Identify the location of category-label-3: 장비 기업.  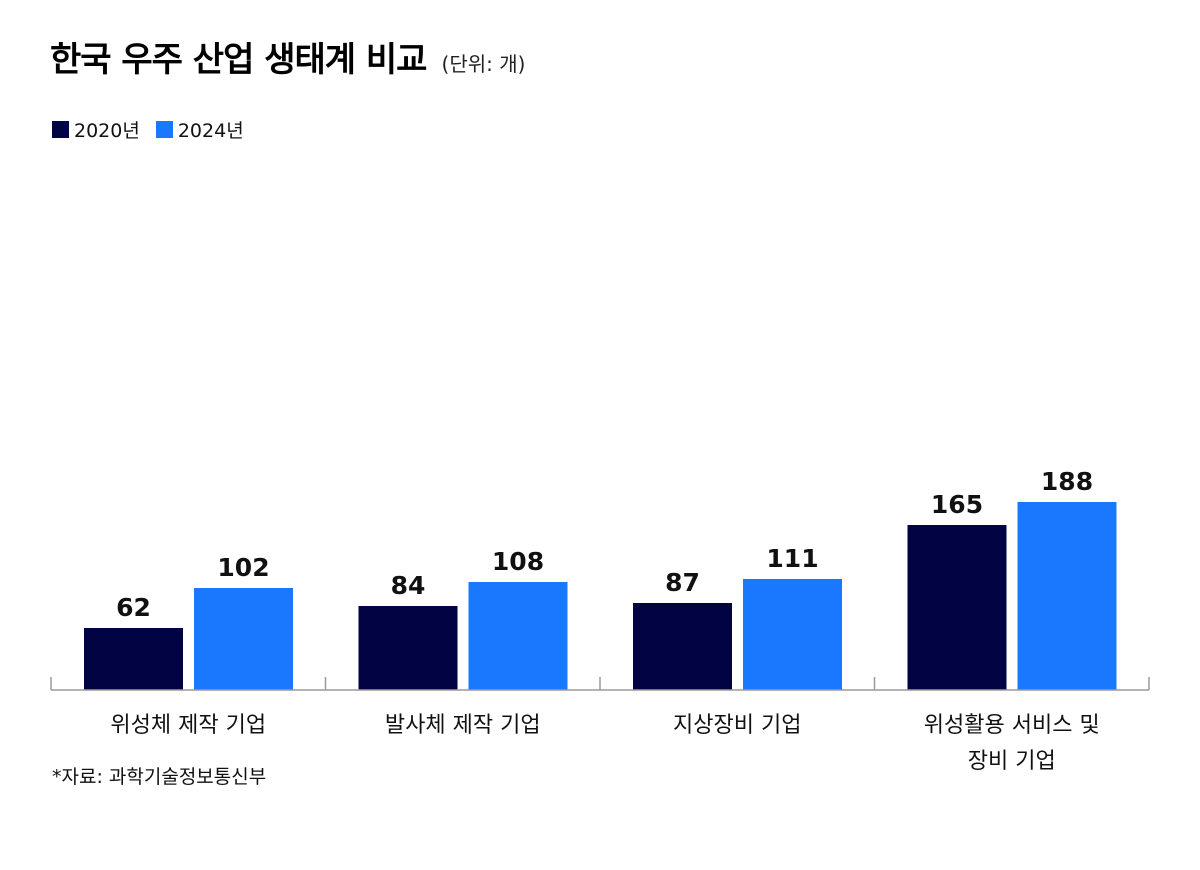
(1012, 761).